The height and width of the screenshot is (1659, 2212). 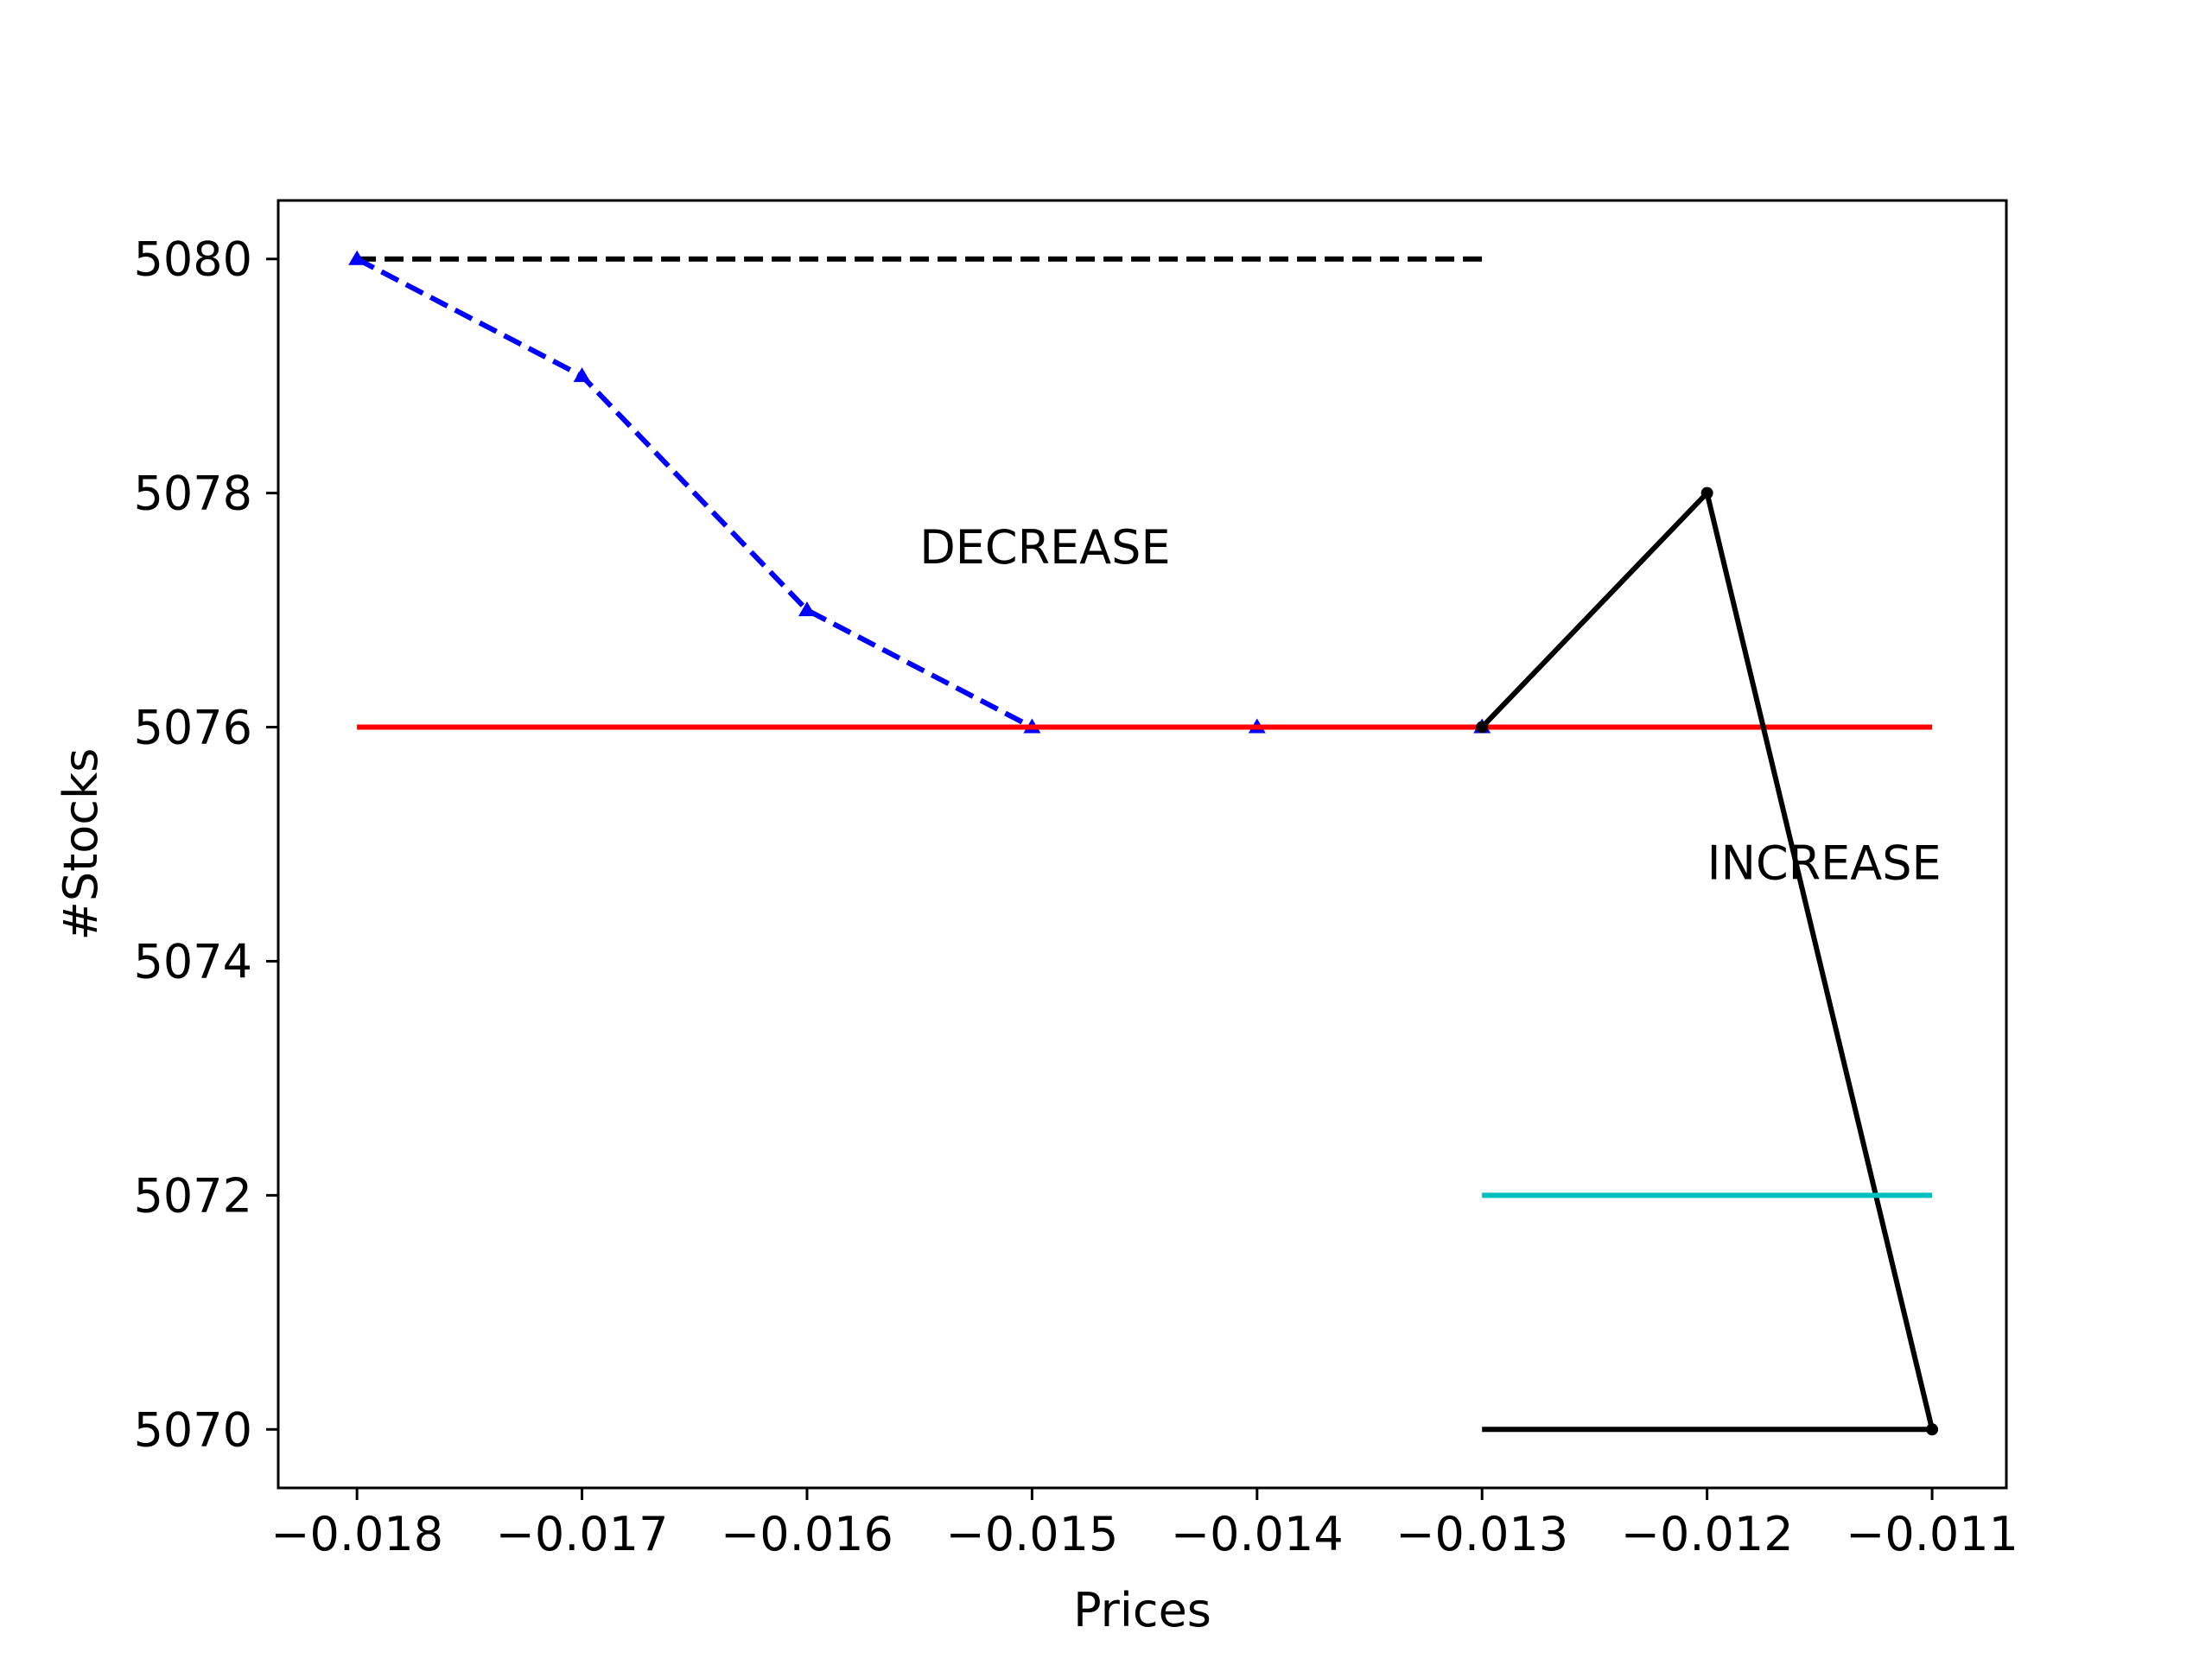 I want to click on x-tick-label: −0.015, so click(x=1031, y=1534).